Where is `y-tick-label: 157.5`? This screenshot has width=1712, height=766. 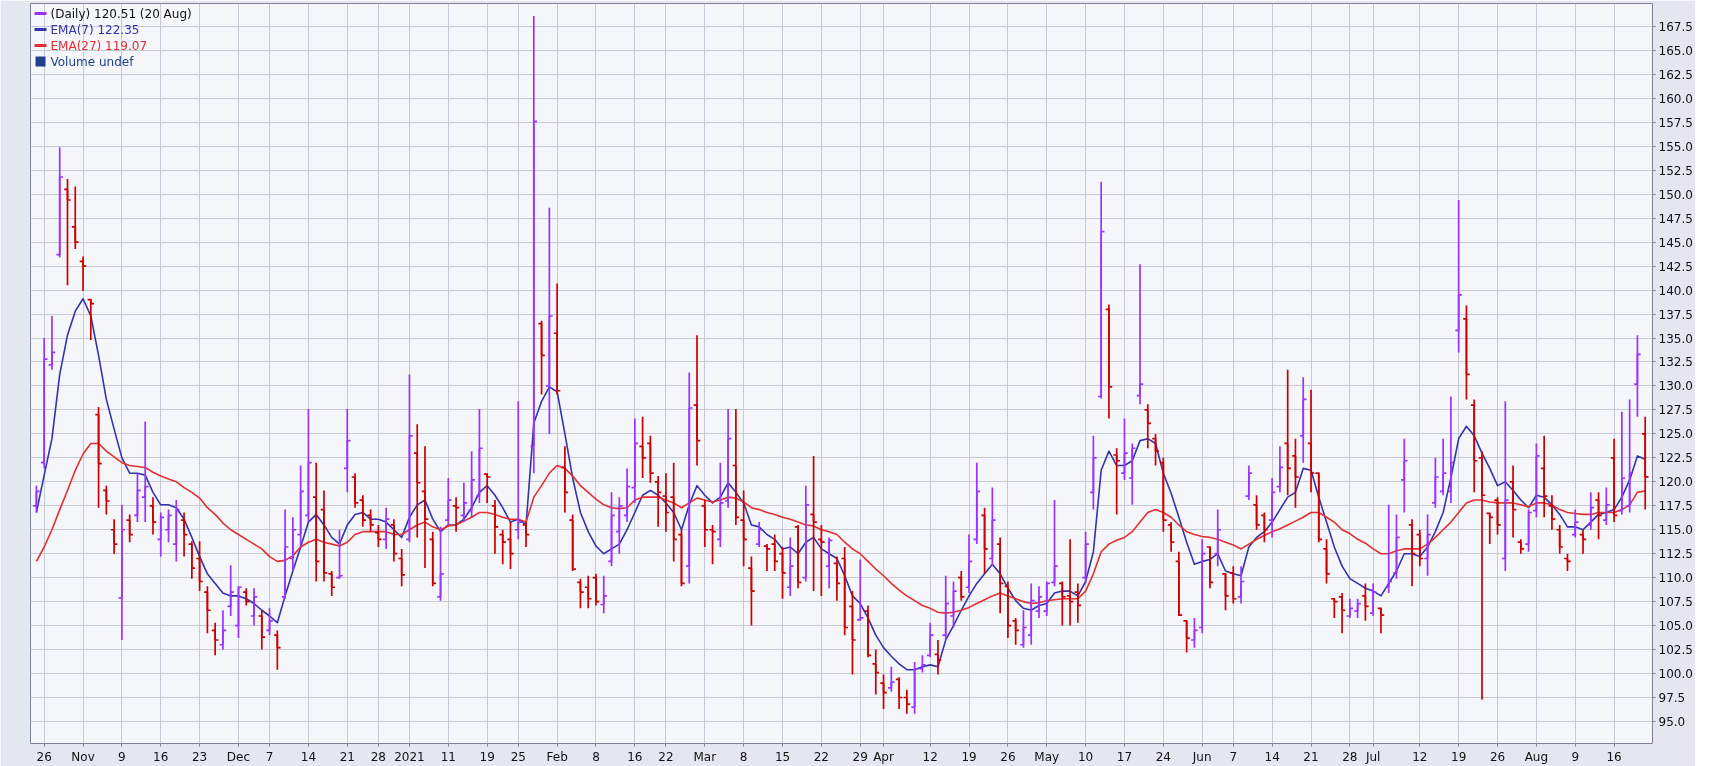
y-tick-label: 157.5 is located at coordinates (1675, 122).